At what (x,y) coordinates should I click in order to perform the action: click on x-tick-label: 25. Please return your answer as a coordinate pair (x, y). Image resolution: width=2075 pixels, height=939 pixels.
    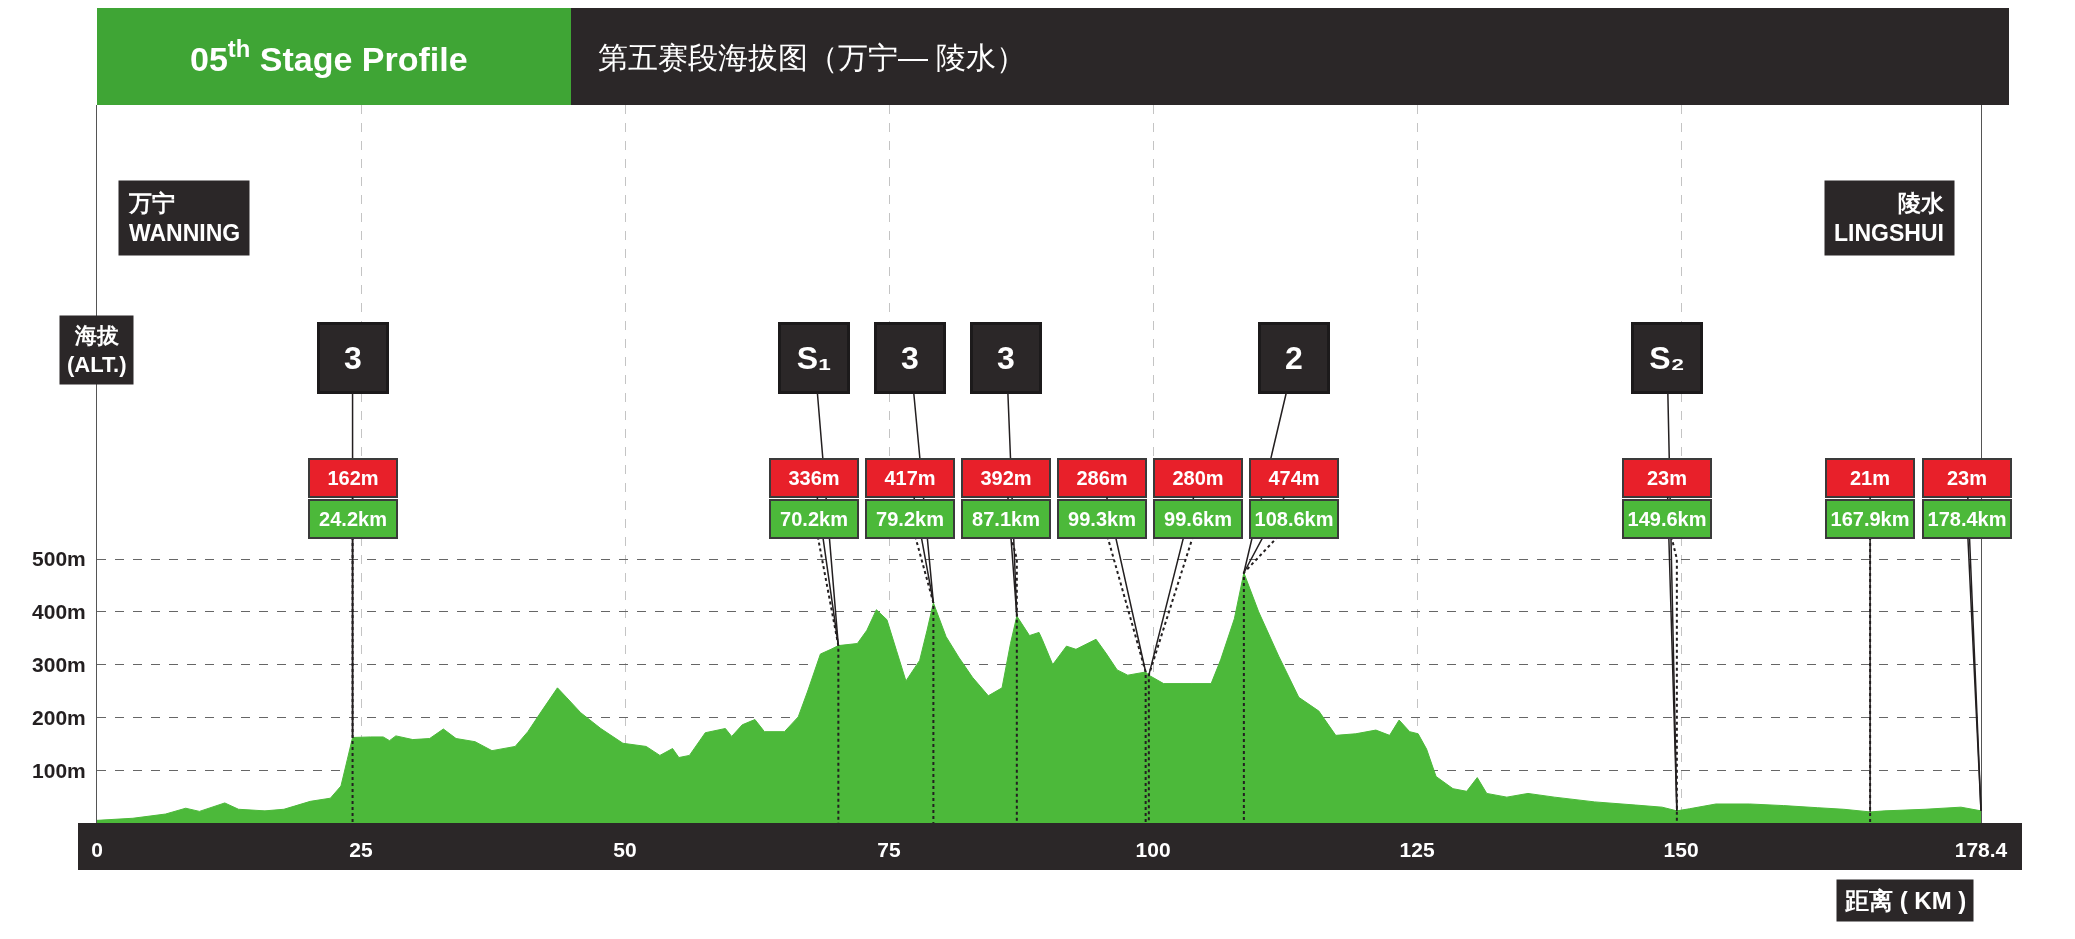
    Looking at the image, I should click on (361, 849).